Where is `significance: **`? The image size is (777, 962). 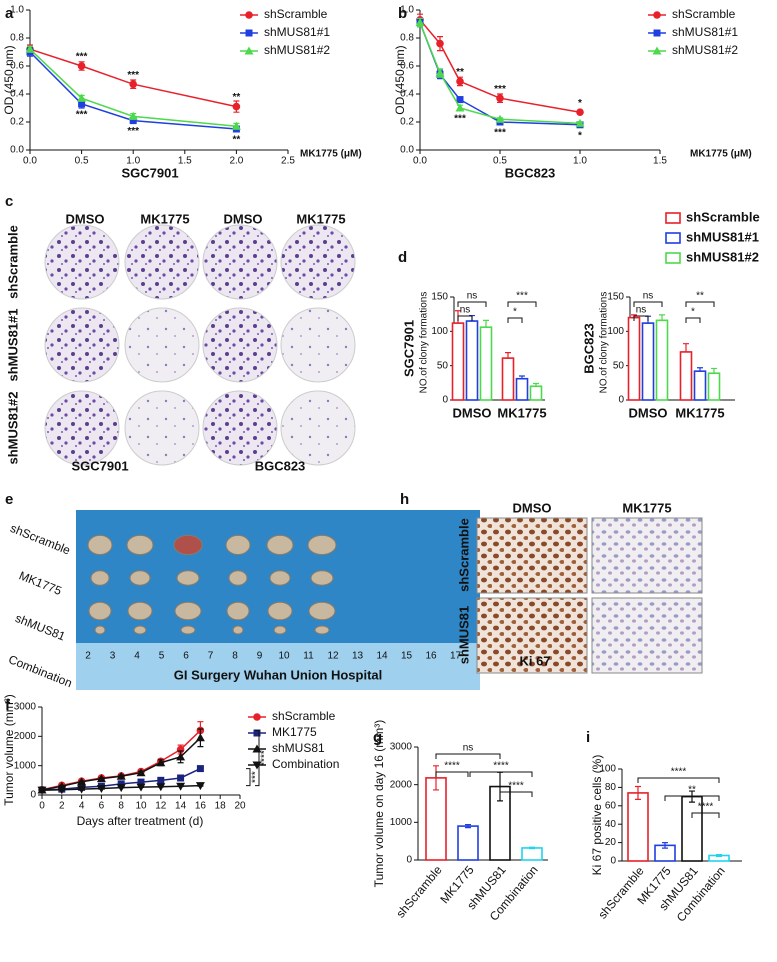
significance: ** is located at coordinates (237, 140).